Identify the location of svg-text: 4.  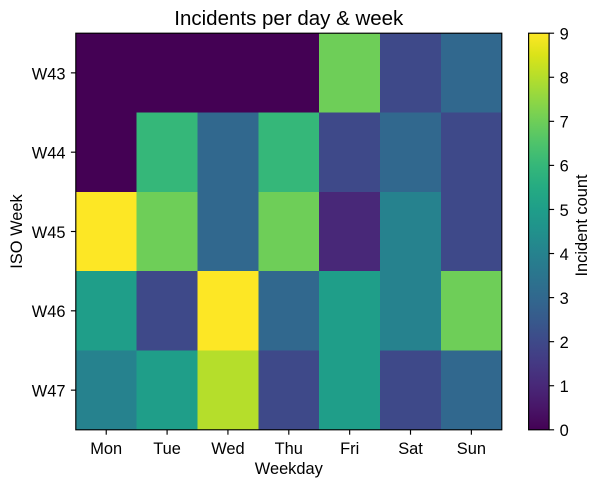
(564, 255).